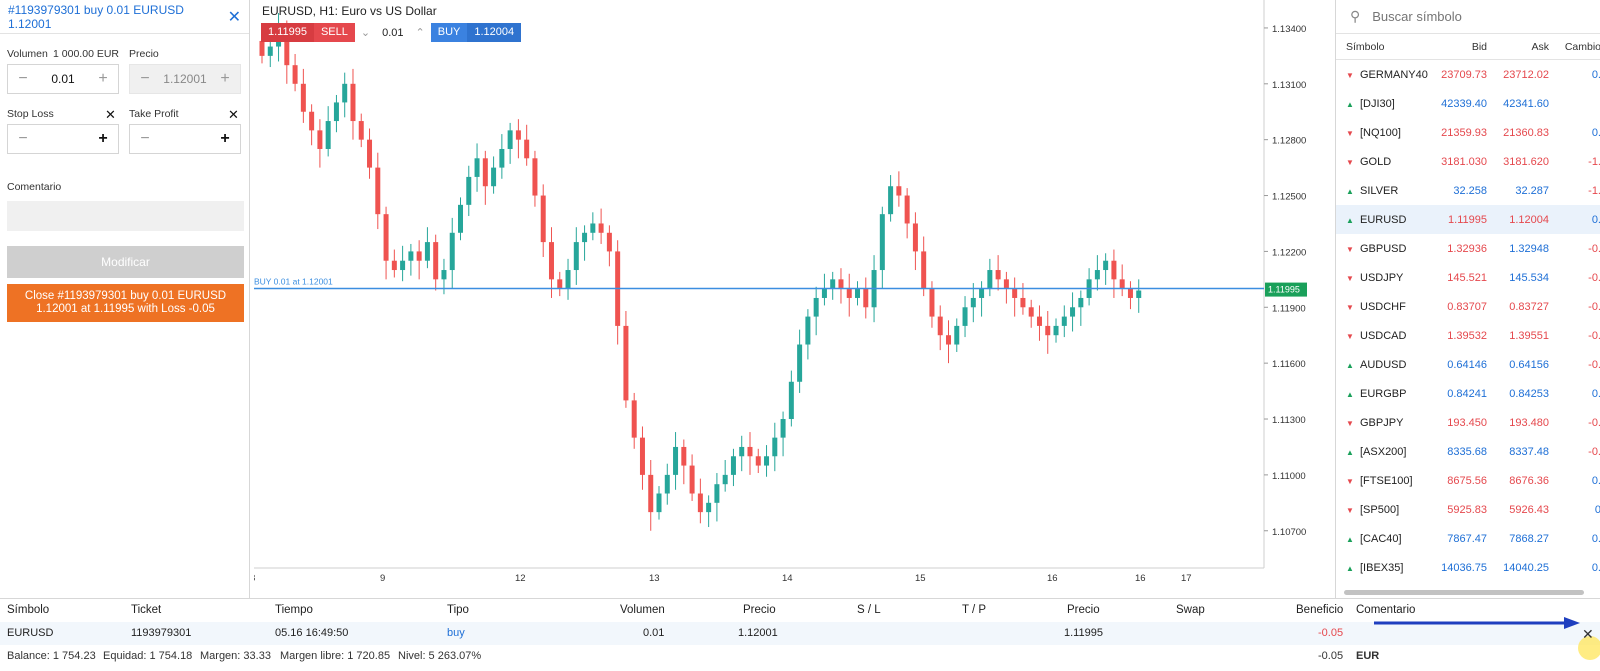 The width and height of the screenshot is (1600, 671). I want to click on col-change: Cambio, so click(1582, 46).